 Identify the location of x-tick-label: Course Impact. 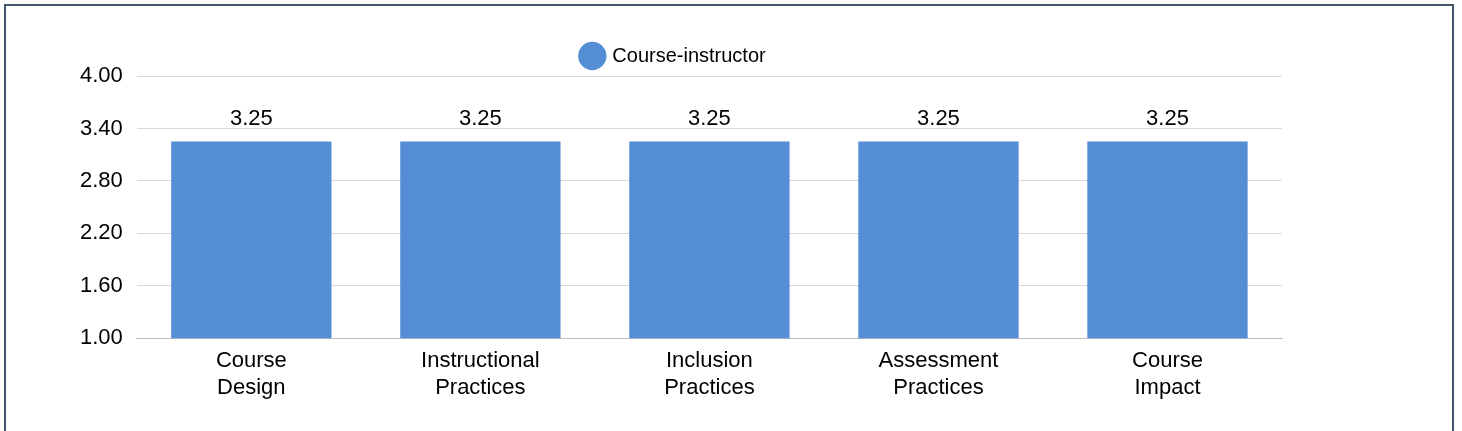
(1167, 373).